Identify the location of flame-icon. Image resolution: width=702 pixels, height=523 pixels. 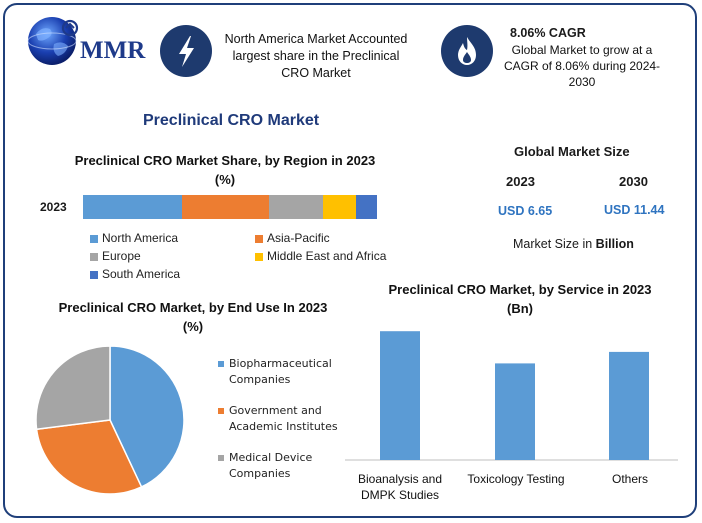
(467, 51).